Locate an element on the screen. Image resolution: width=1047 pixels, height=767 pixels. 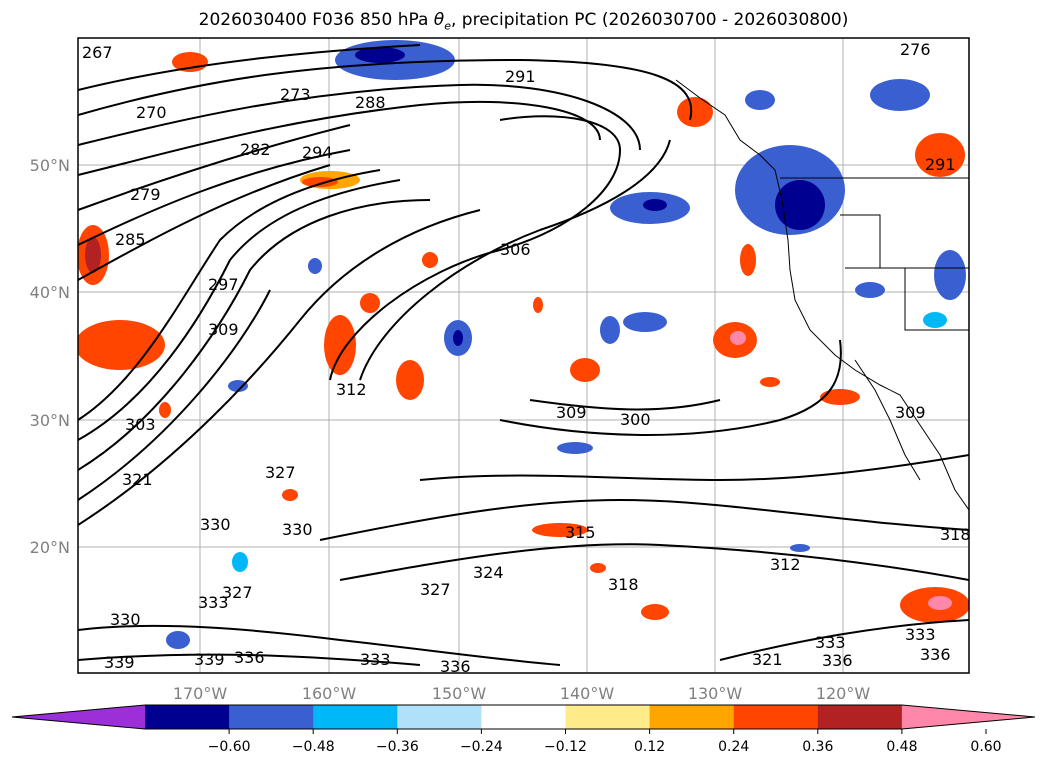
lon-label: 150°W is located at coordinates (459, 693).